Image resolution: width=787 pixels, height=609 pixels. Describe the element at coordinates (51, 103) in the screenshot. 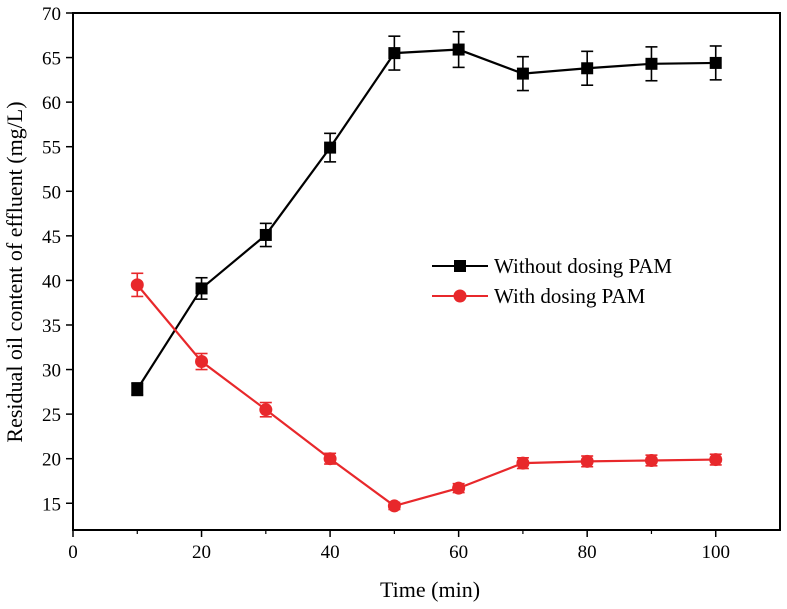

I see `y-tick-label: 60` at that location.